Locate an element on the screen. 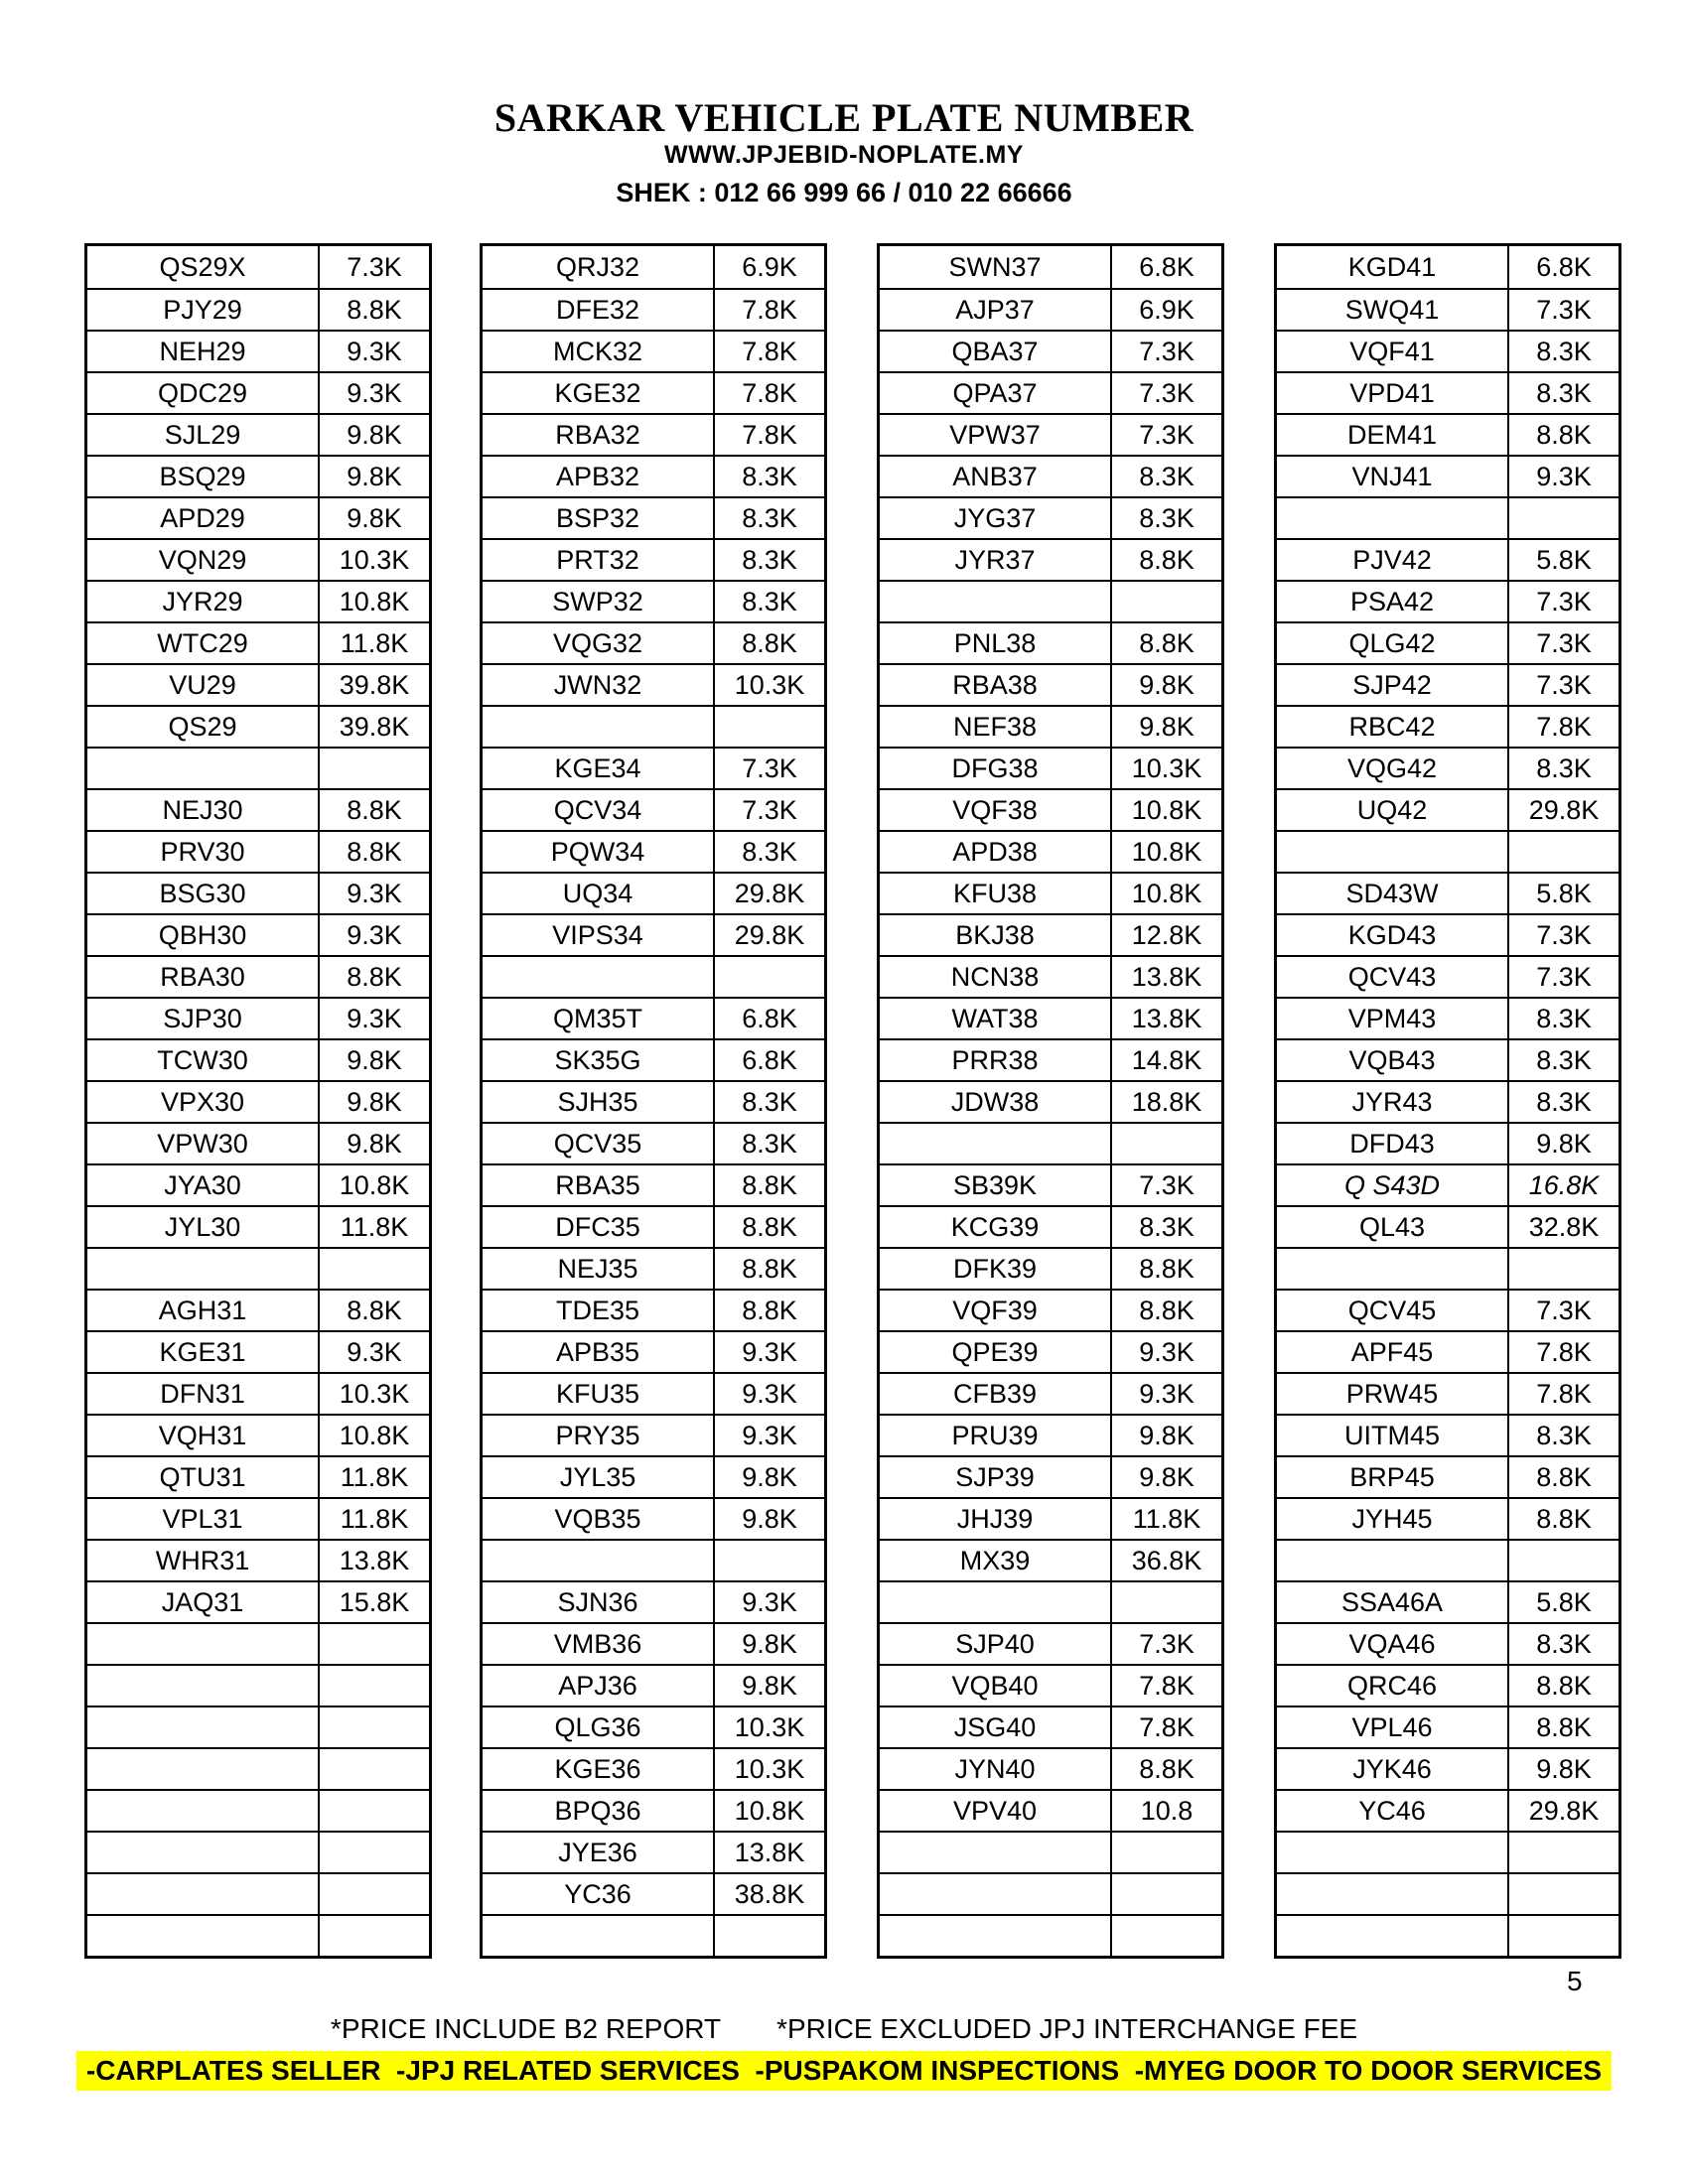 The height and width of the screenshot is (2184, 1688). plate-cell: QL43 is located at coordinates (1392, 1226).